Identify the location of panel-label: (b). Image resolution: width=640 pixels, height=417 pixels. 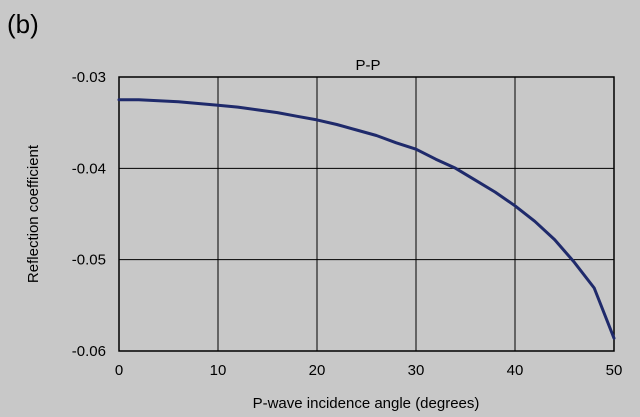
(23, 24).